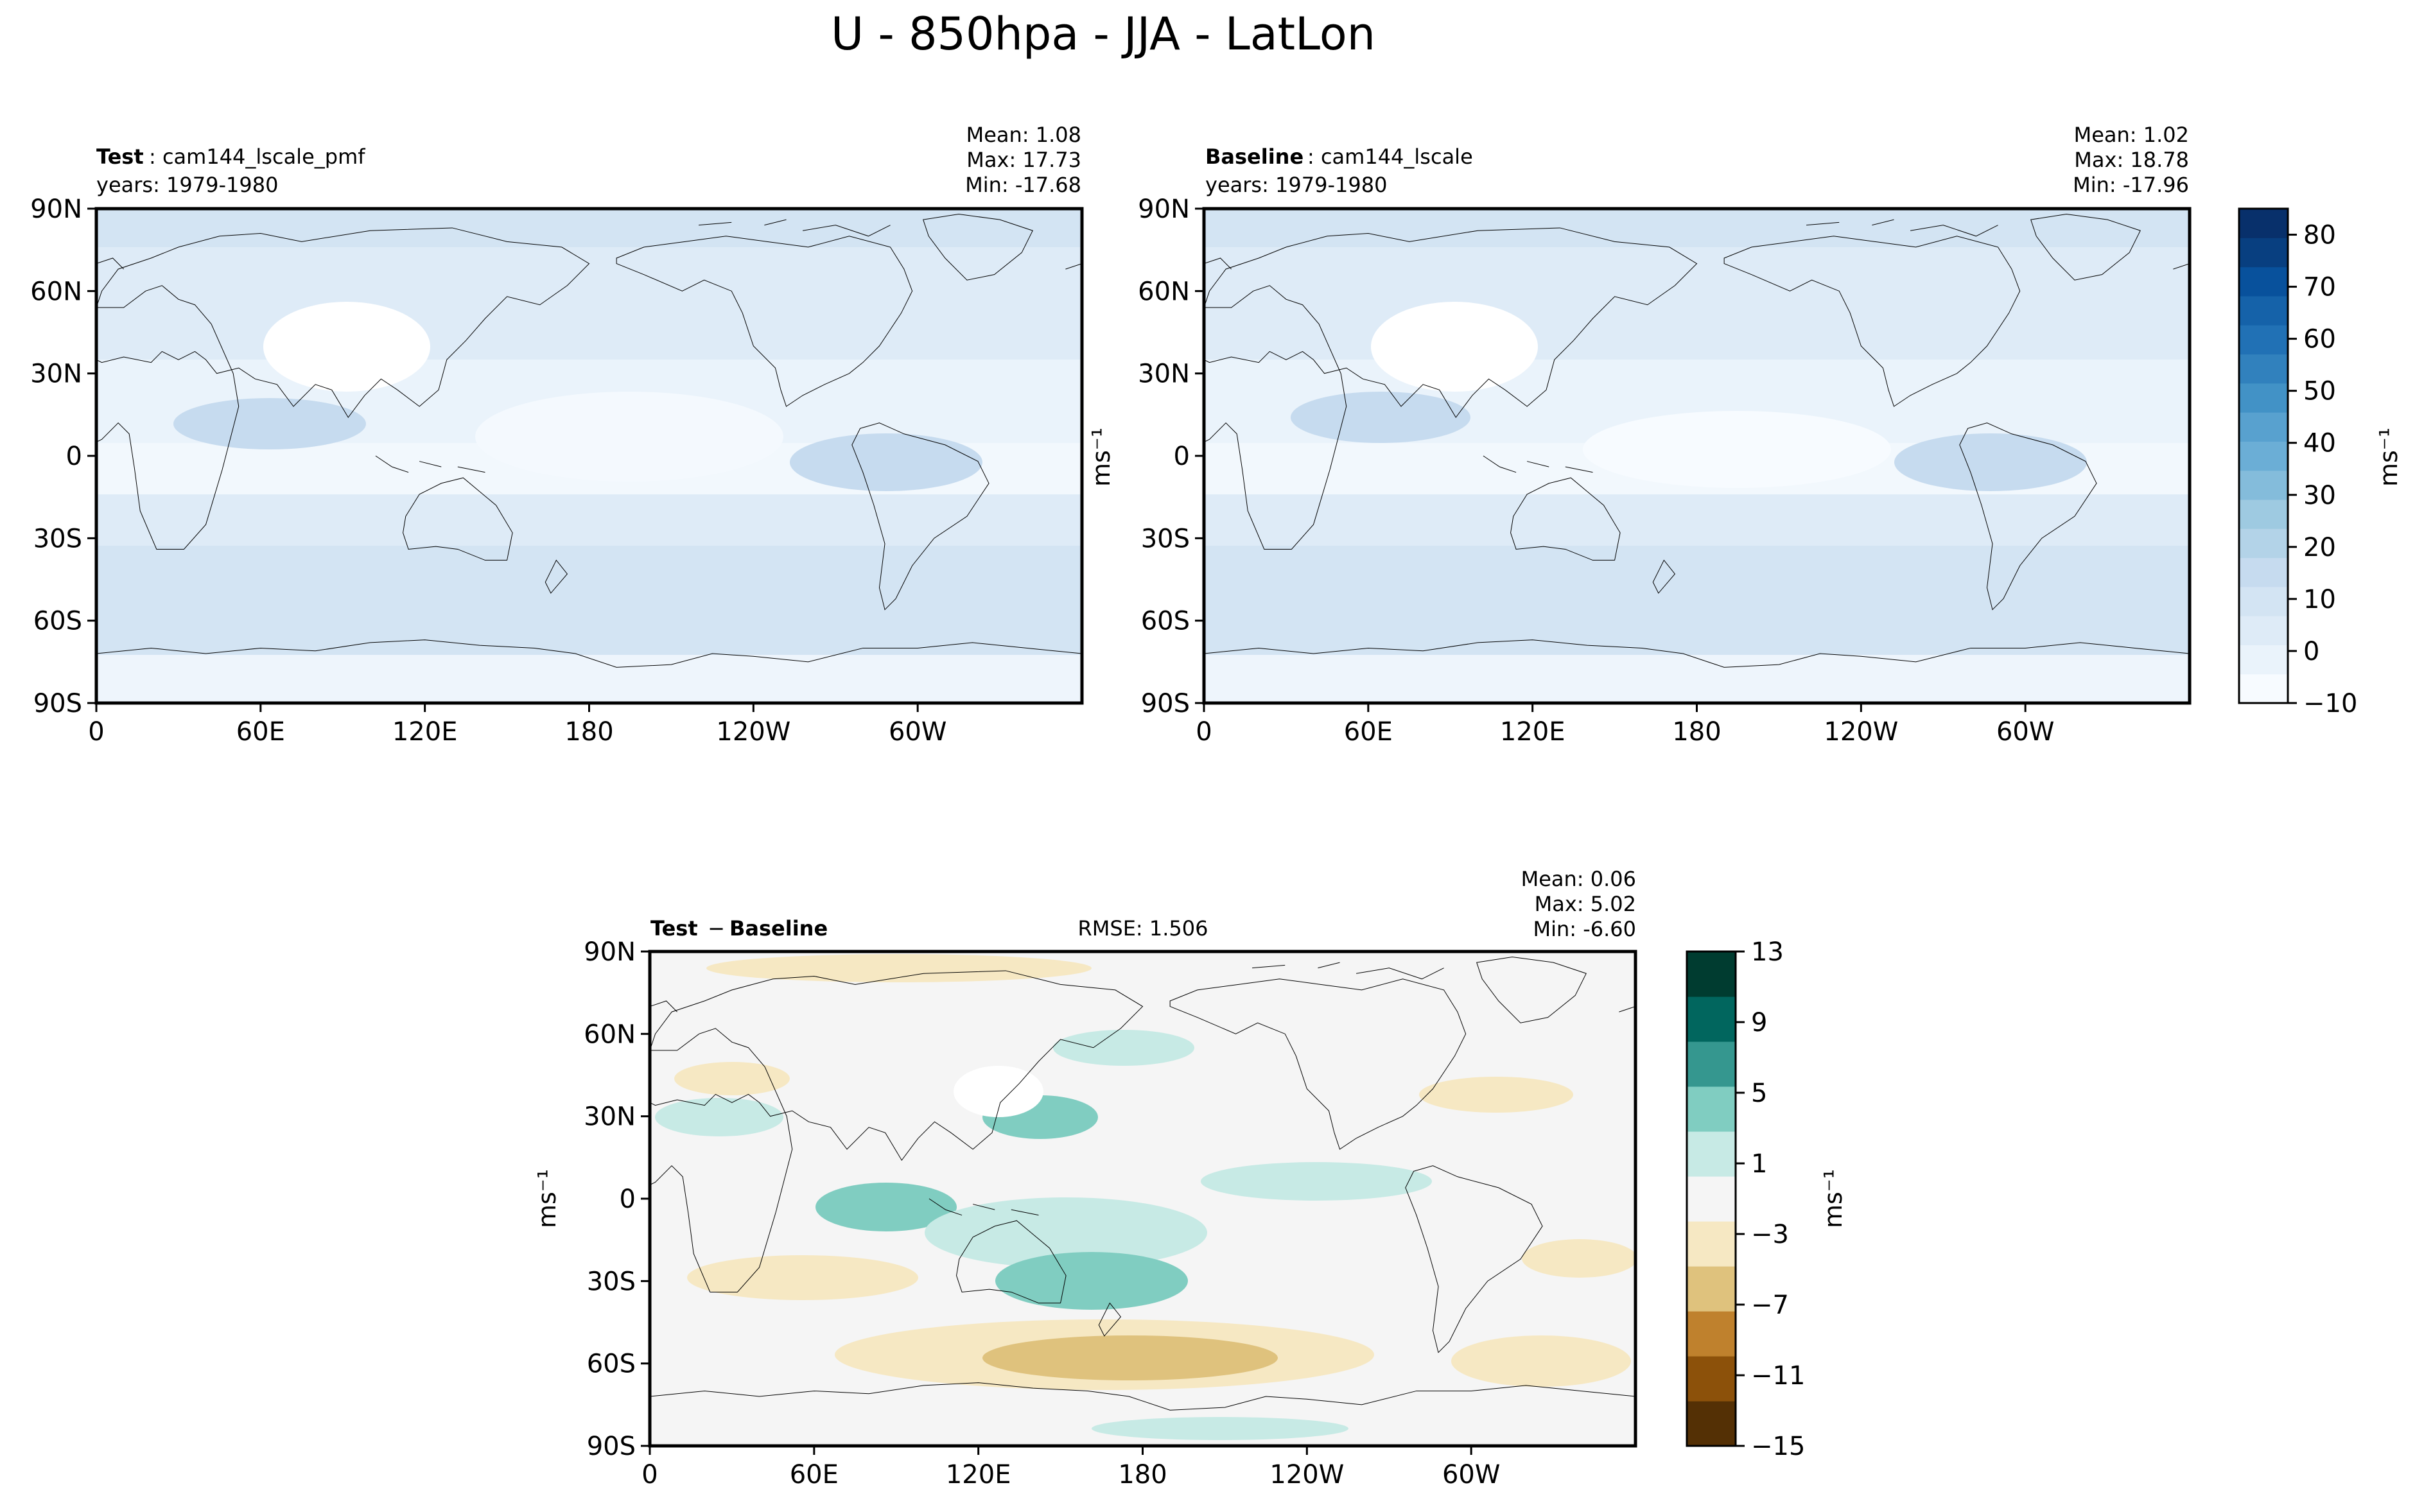 Image resolution: width=2415 pixels, height=1512 pixels. What do you see at coordinates (610, 1034) in the screenshot?
I see `diff-ytick-label: 60N` at bounding box center [610, 1034].